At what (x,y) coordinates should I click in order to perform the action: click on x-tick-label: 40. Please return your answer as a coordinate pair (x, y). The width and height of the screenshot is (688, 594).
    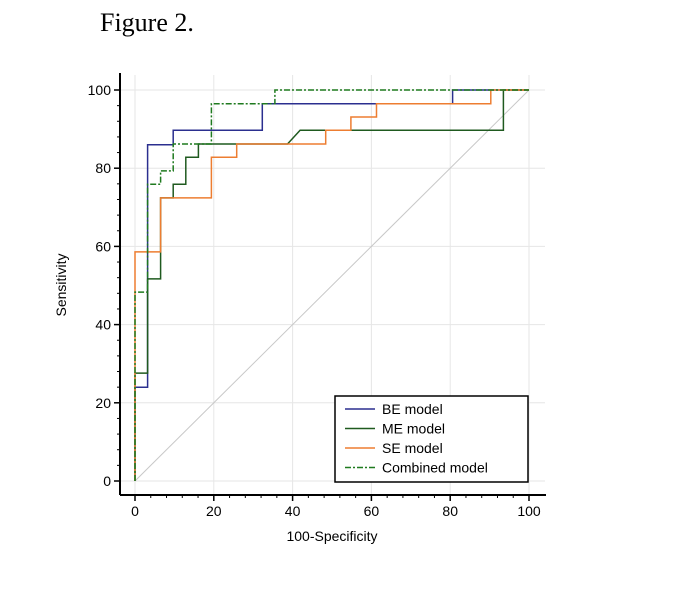
    Looking at the image, I should click on (293, 511).